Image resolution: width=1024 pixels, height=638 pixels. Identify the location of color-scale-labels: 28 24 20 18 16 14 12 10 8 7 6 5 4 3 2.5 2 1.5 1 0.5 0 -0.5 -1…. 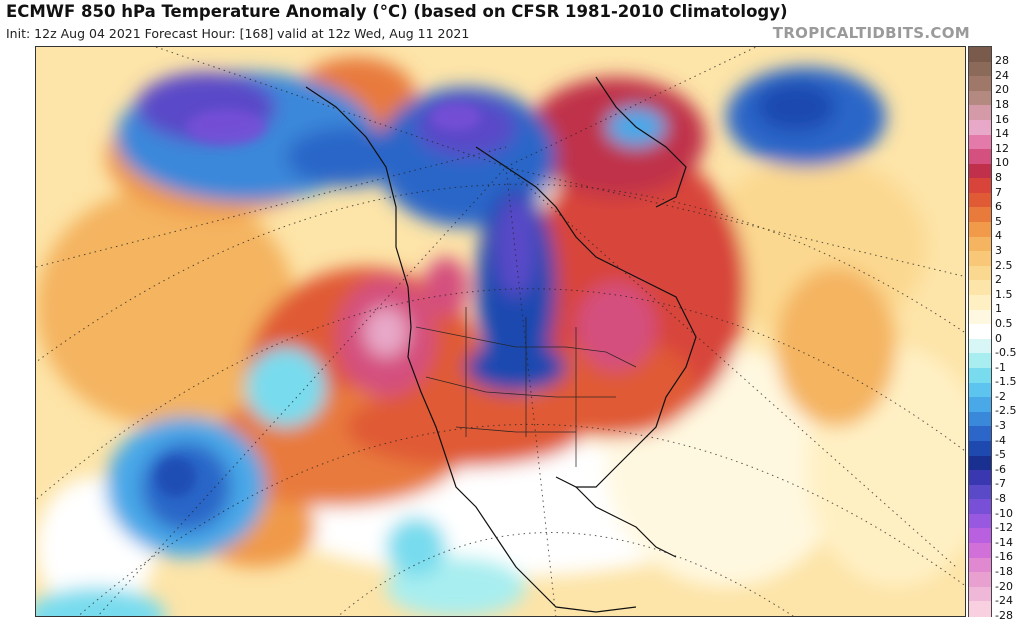
(1009, 333).